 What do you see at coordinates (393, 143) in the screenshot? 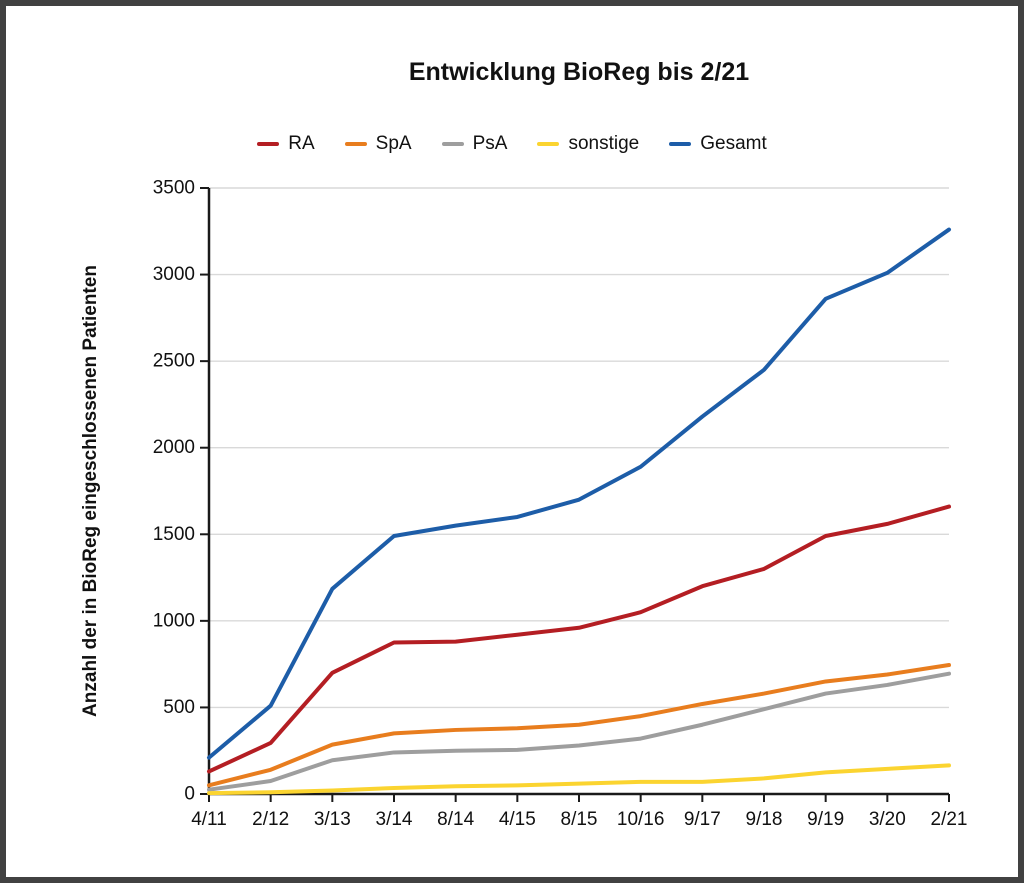
I see `legend-label: SpA` at bounding box center [393, 143].